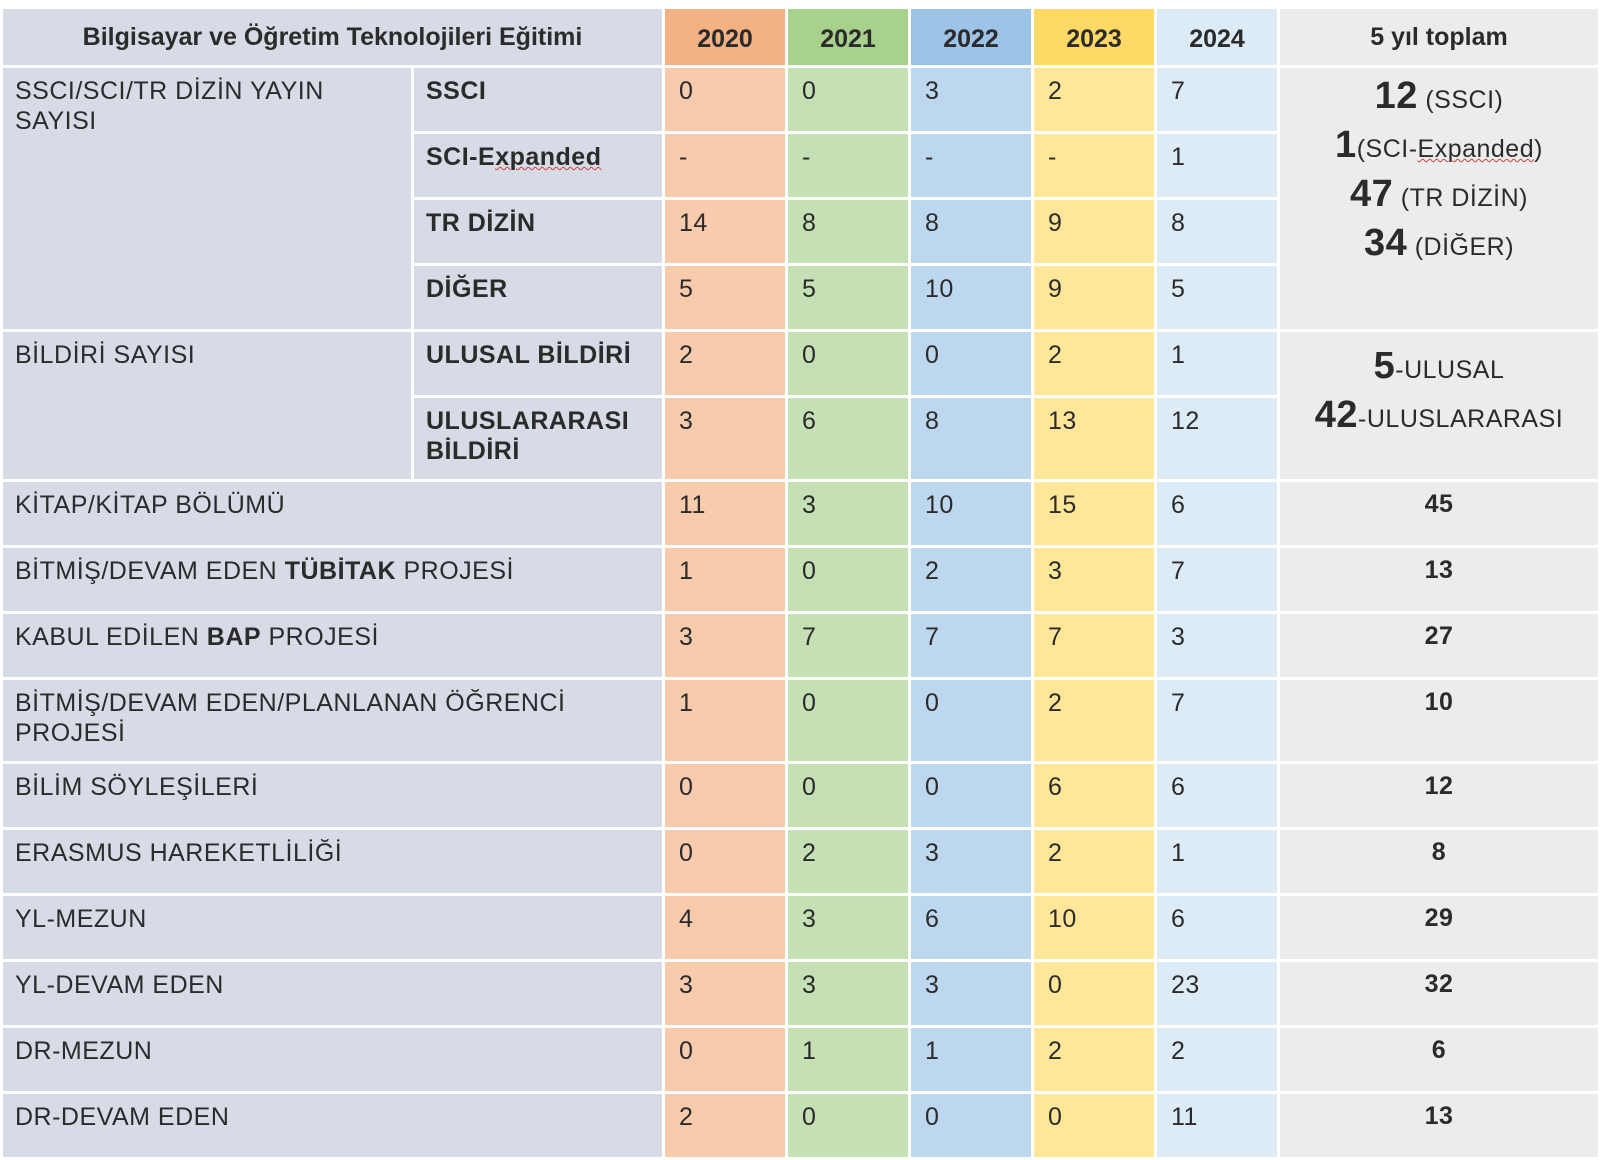  I want to click on table-row: YL-MEZUN 4 3 6 10 6 29, so click(800, 927).